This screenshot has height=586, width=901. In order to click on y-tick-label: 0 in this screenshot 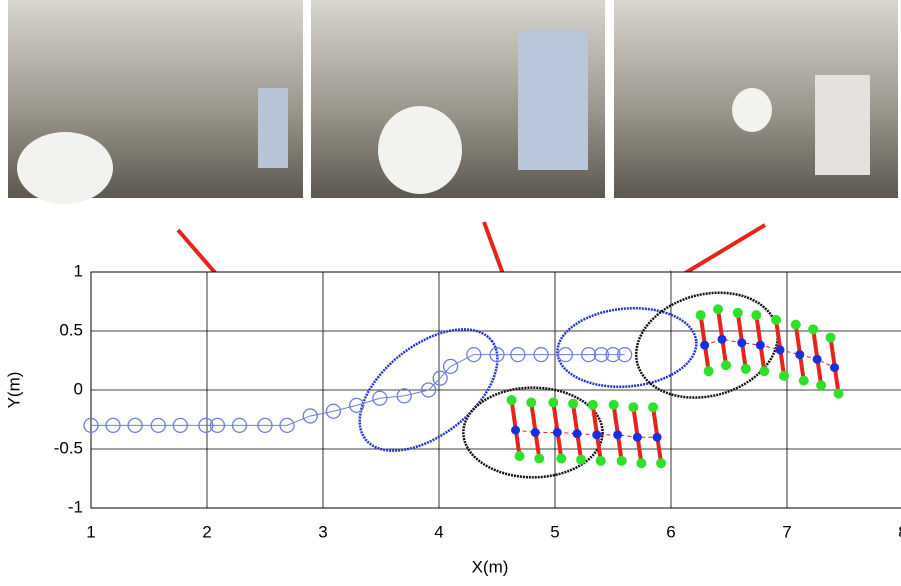, I will do `click(78, 388)`.